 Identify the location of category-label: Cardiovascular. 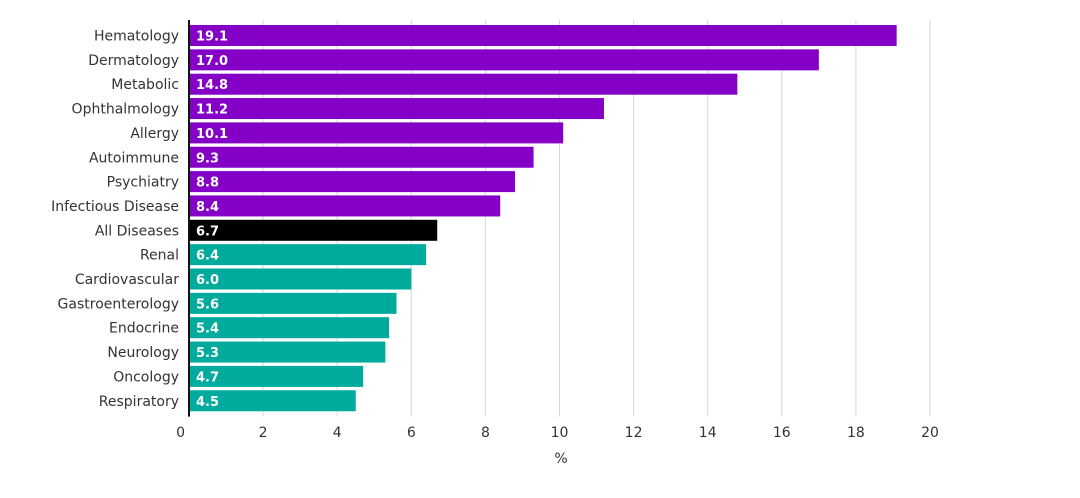
(127, 280).